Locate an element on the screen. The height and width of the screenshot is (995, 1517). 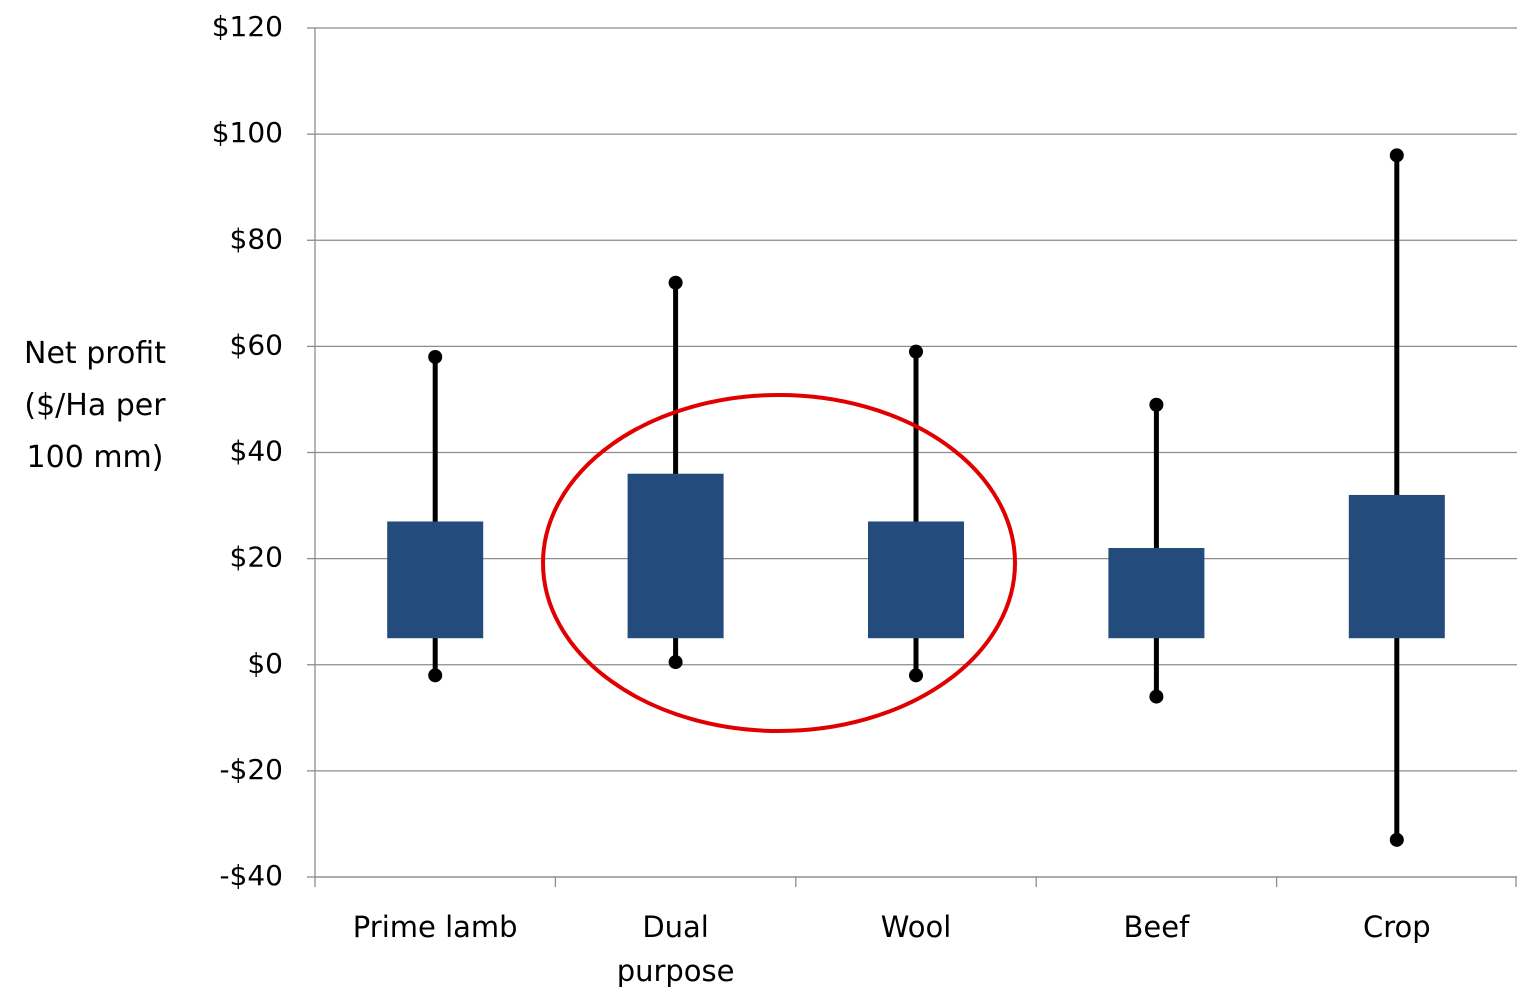
x-tick-label: Dual purpose is located at coordinates (675, 949).